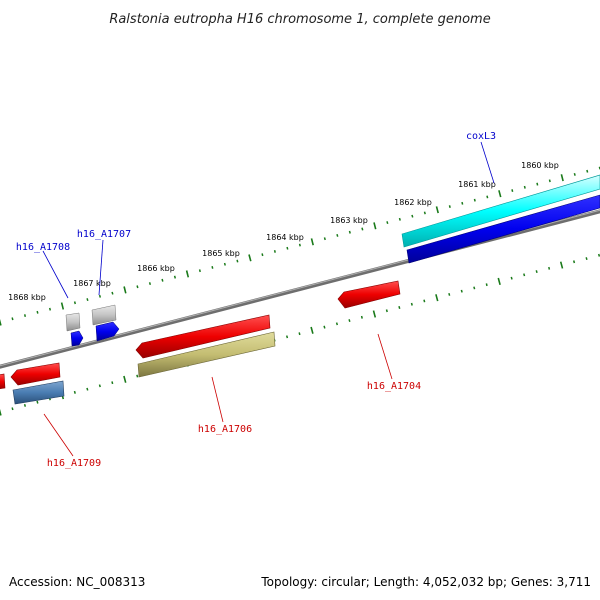 The width and height of the screenshot is (600, 600). I want to click on gene-h16-a1709-steel, so click(38, 392).